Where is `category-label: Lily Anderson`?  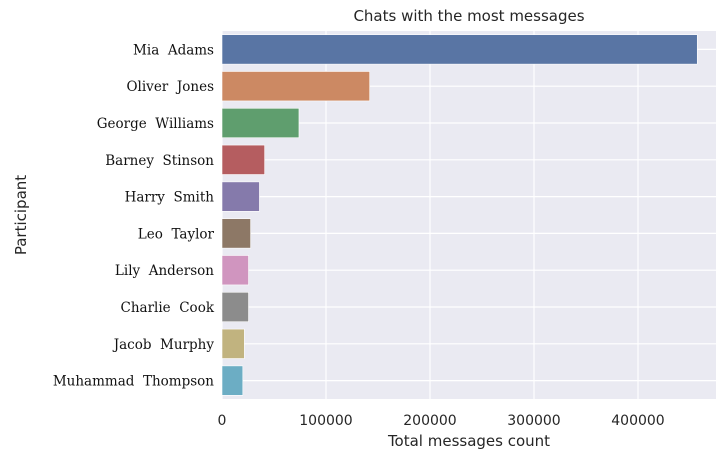
category-label: Lily Anderson is located at coordinates (164, 271).